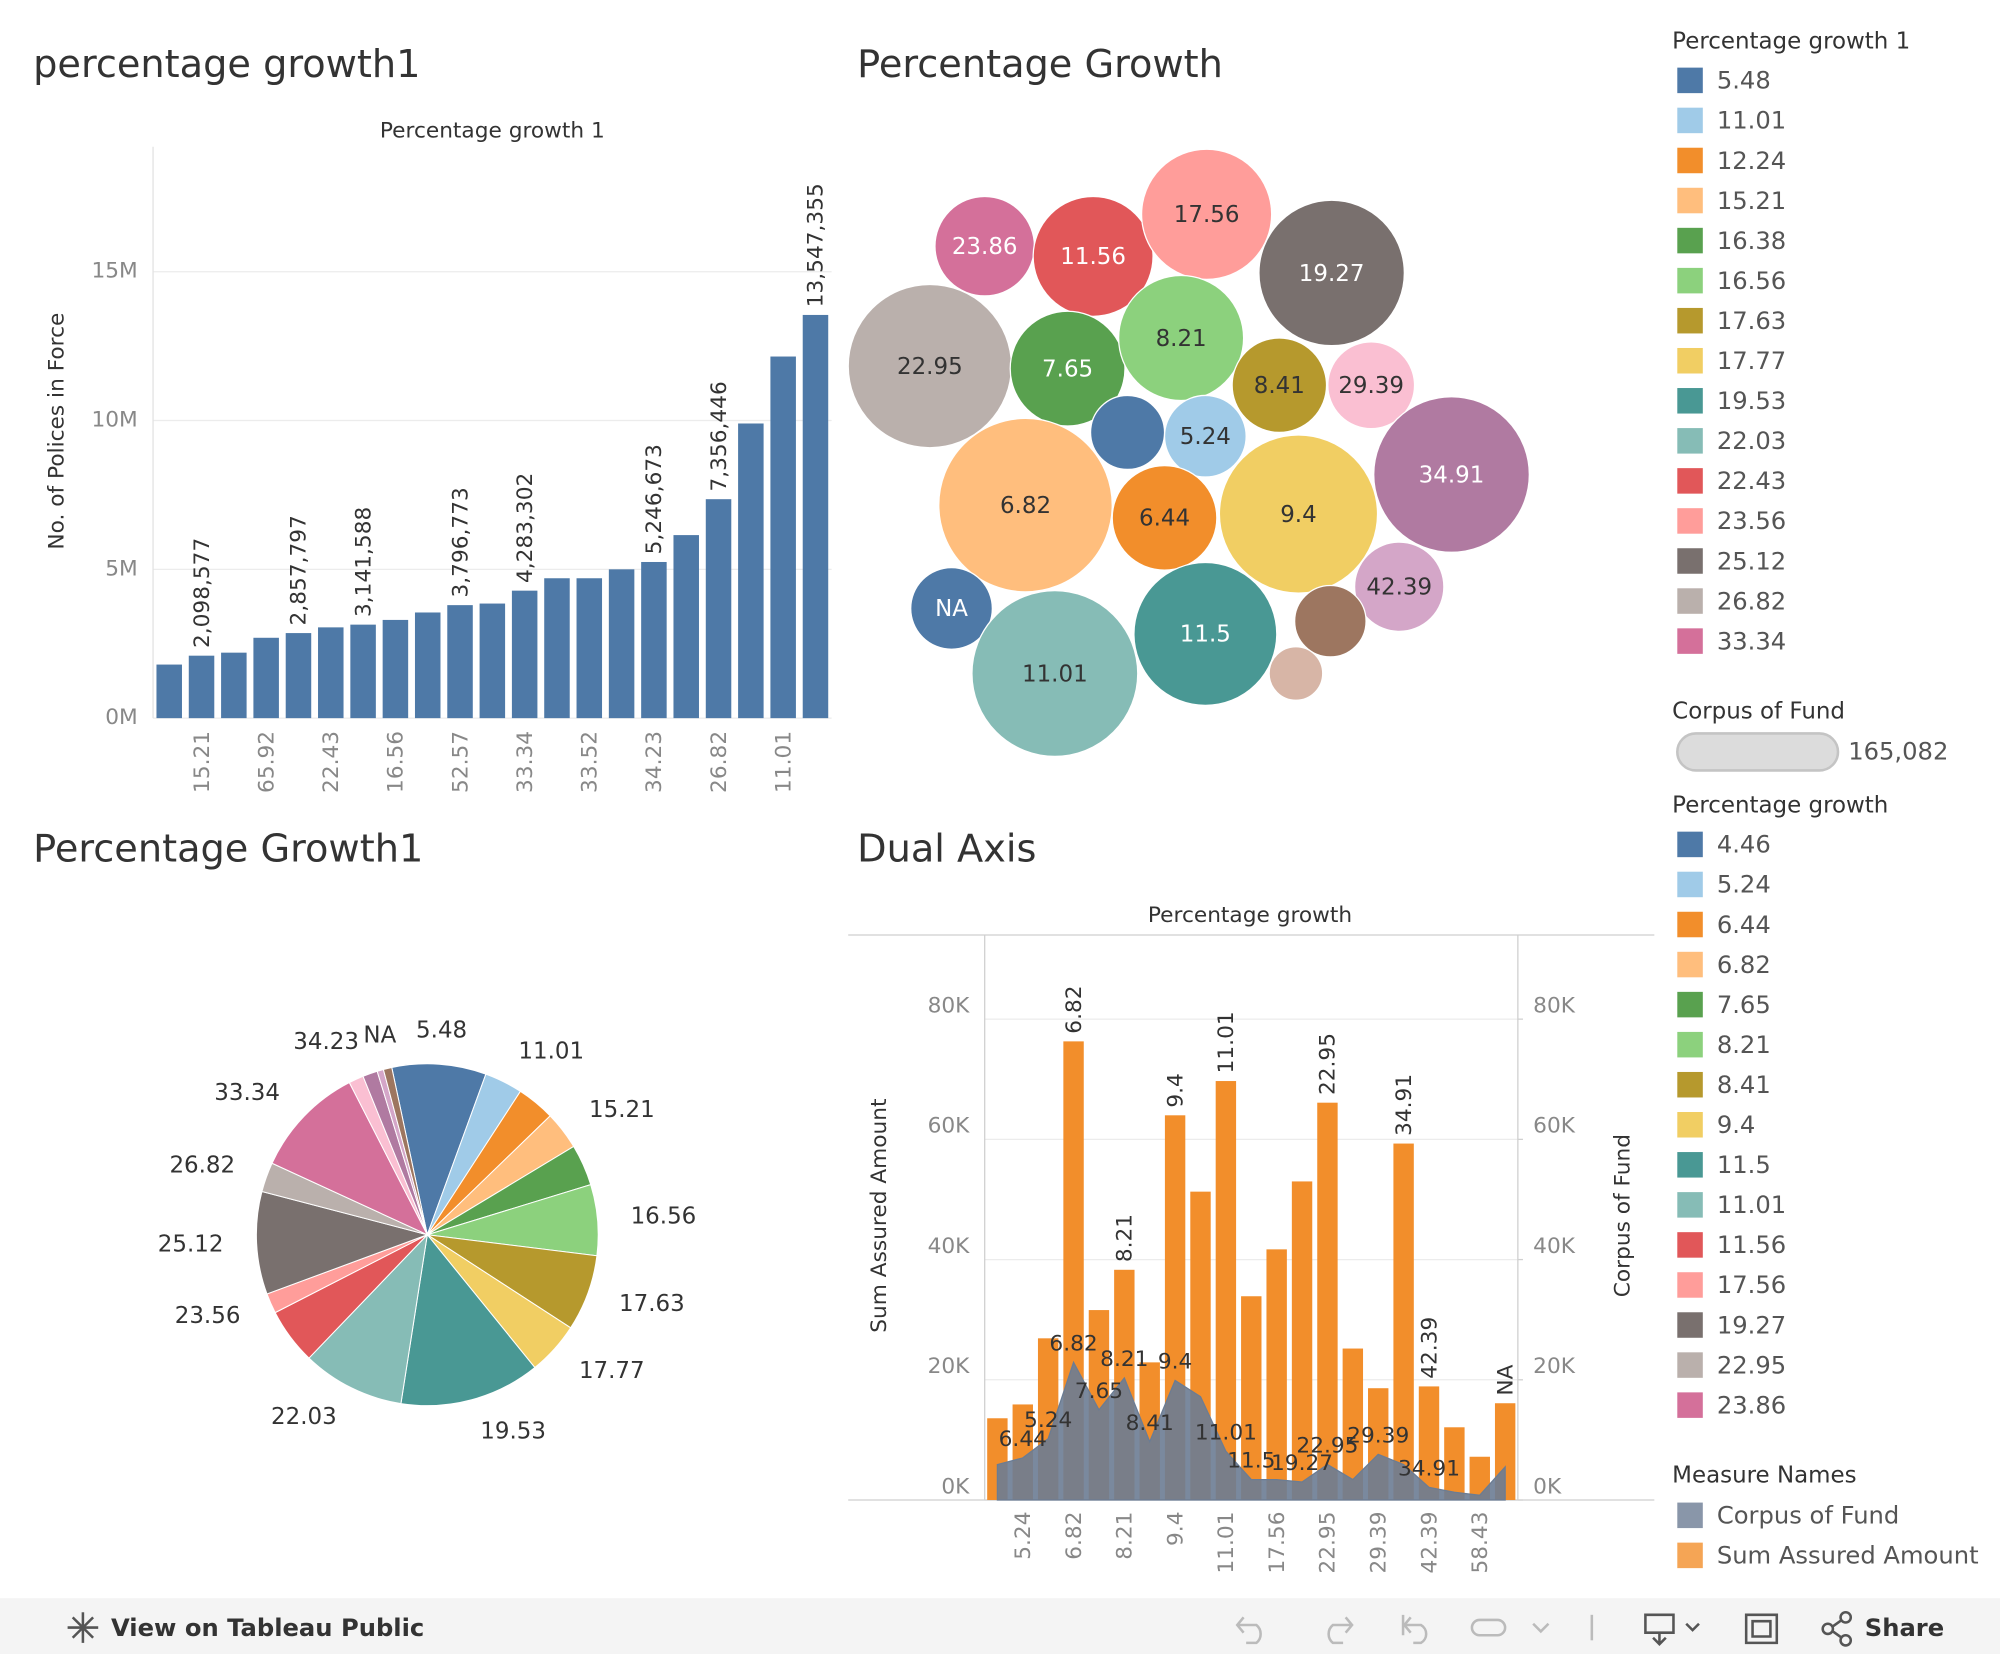 This screenshot has width=2000, height=1654. I want to click on bubble-label: 5.24, so click(1205, 437).